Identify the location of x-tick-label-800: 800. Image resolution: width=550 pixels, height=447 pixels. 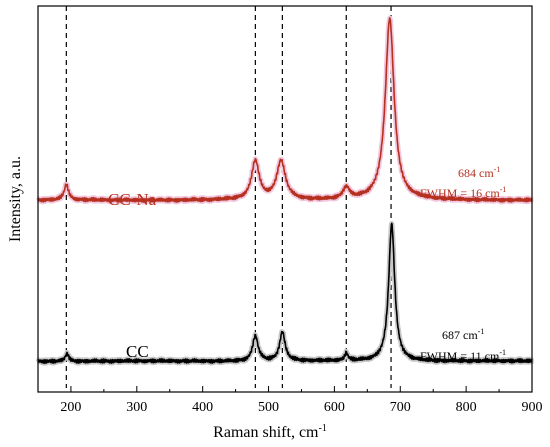
(466, 407).